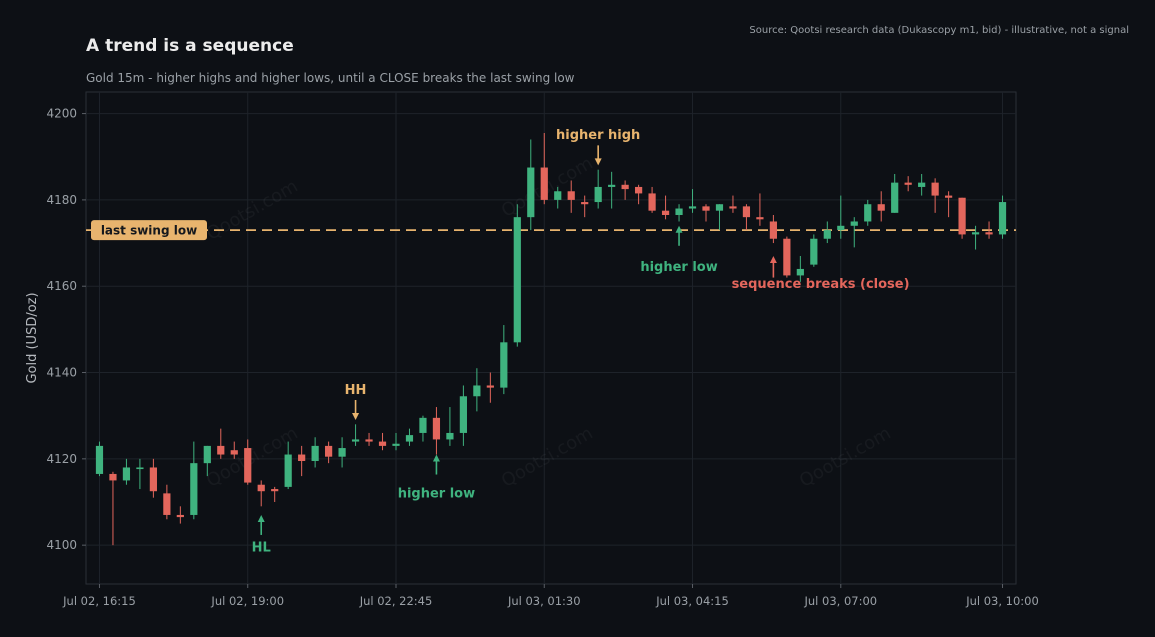 The height and width of the screenshot is (637, 1155). I want to click on y-tick-label: 4100, so click(61, 545).